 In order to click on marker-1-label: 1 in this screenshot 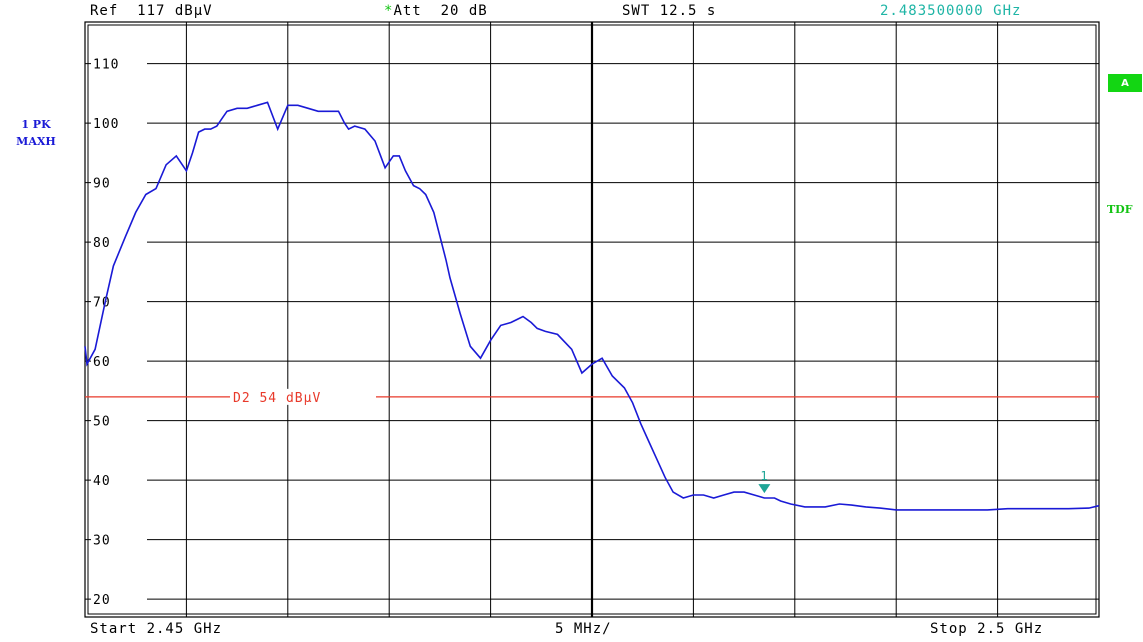, I will do `click(763, 476)`.